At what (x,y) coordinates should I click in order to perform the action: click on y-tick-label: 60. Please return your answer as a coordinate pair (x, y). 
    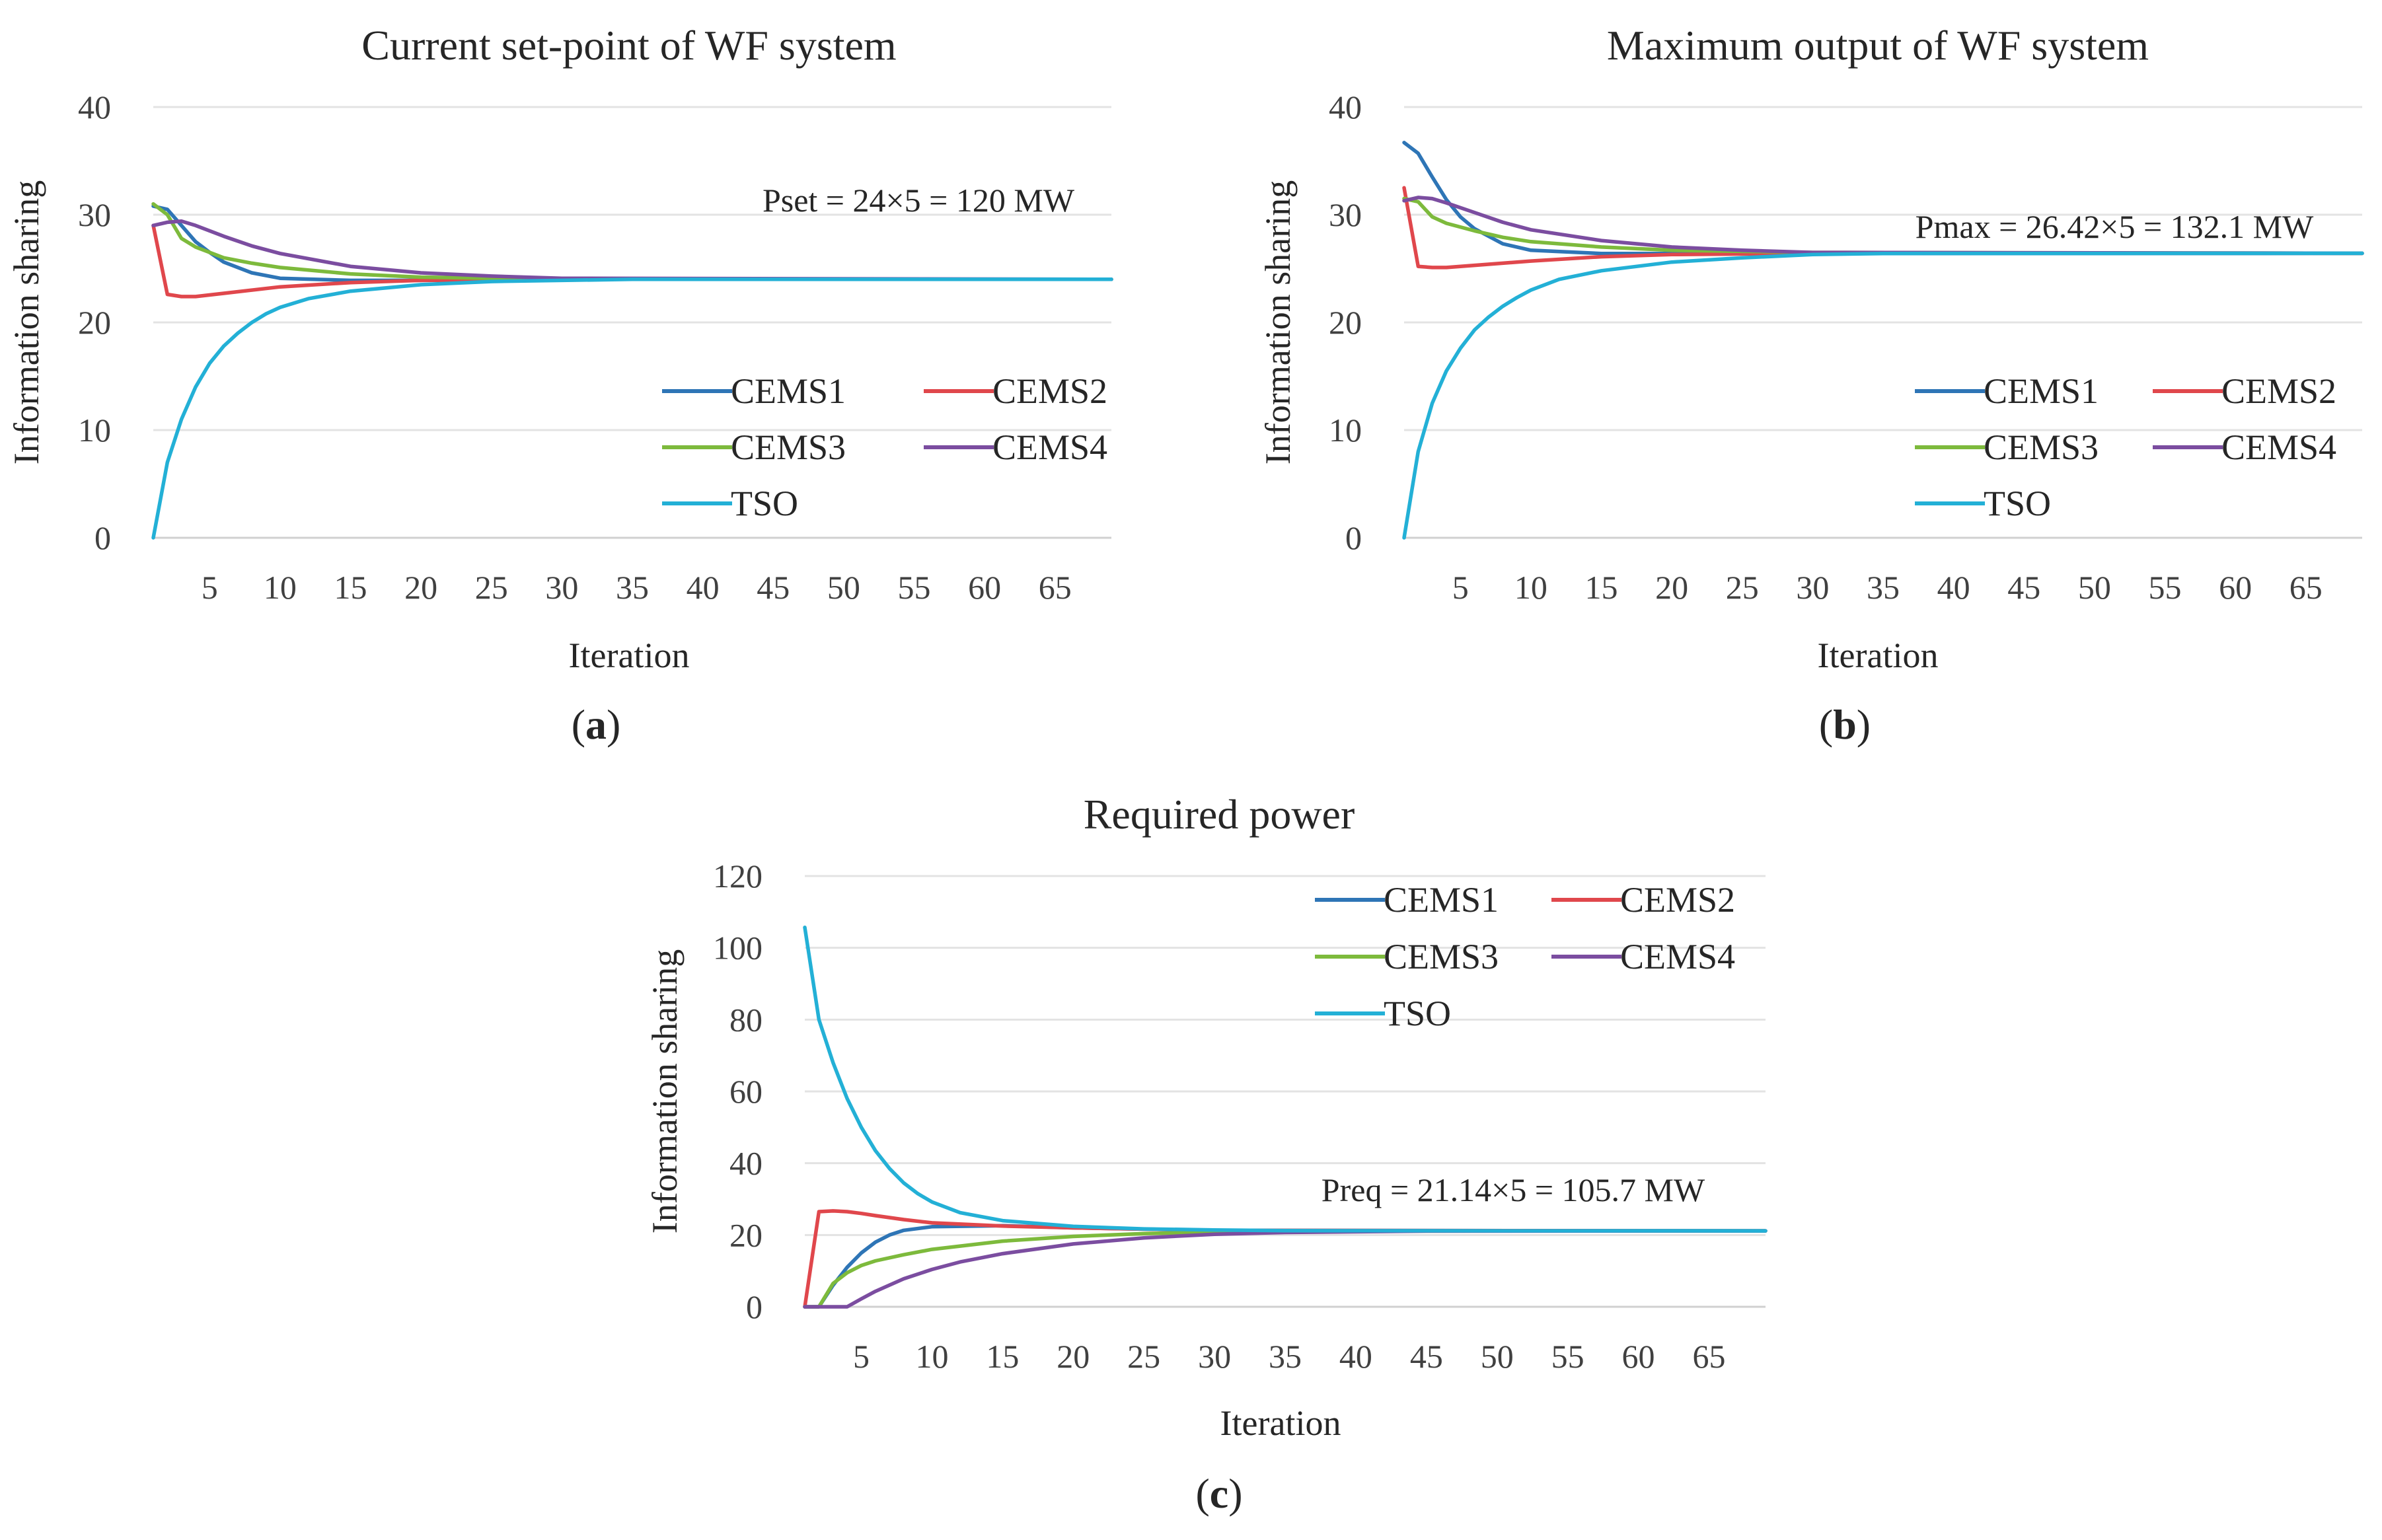
    Looking at the image, I should click on (746, 1091).